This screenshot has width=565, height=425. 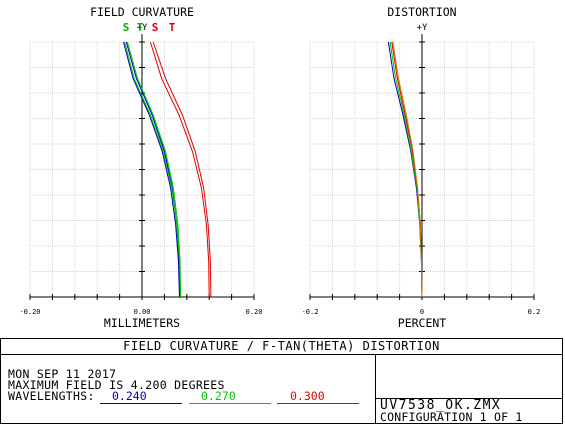 I want to click on filename-text: UV7538_OK.ZMX, so click(x=441, y=405).